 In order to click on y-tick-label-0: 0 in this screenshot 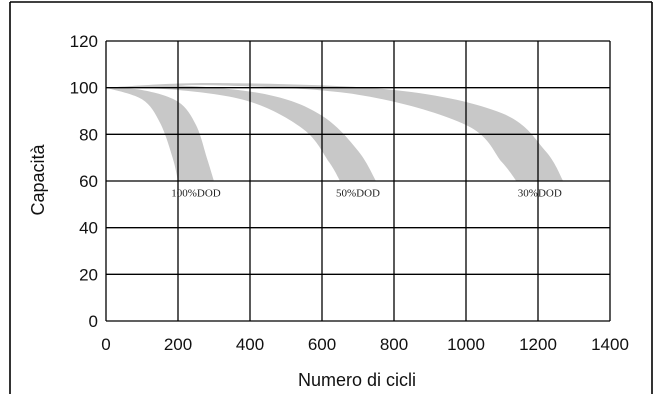, I will do `click(93, 321)`.